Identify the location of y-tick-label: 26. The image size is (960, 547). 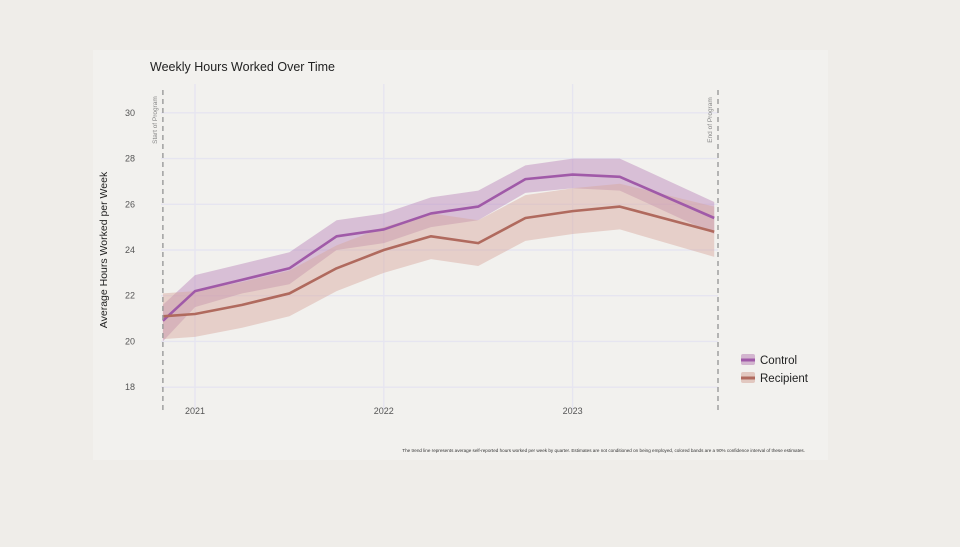
(130, 204).